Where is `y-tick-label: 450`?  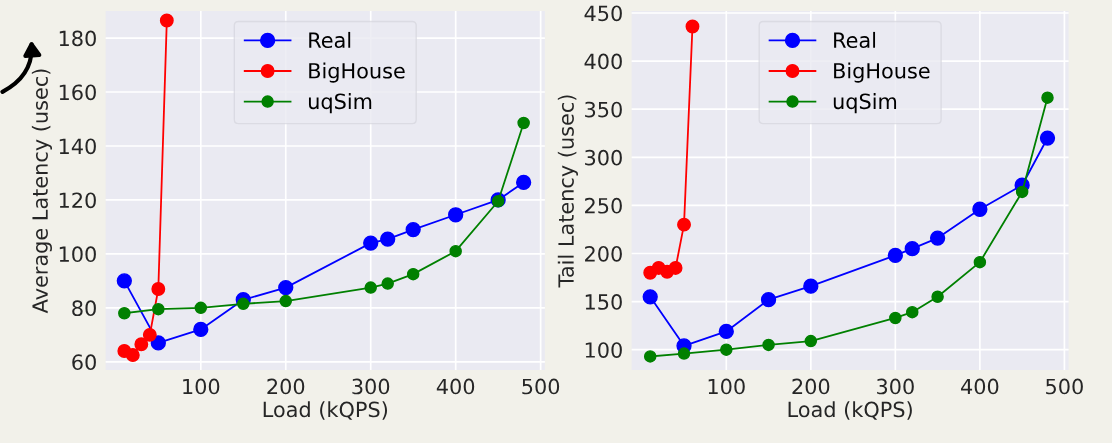
y-tick-label: 450 is located at coordinates (603, 13).